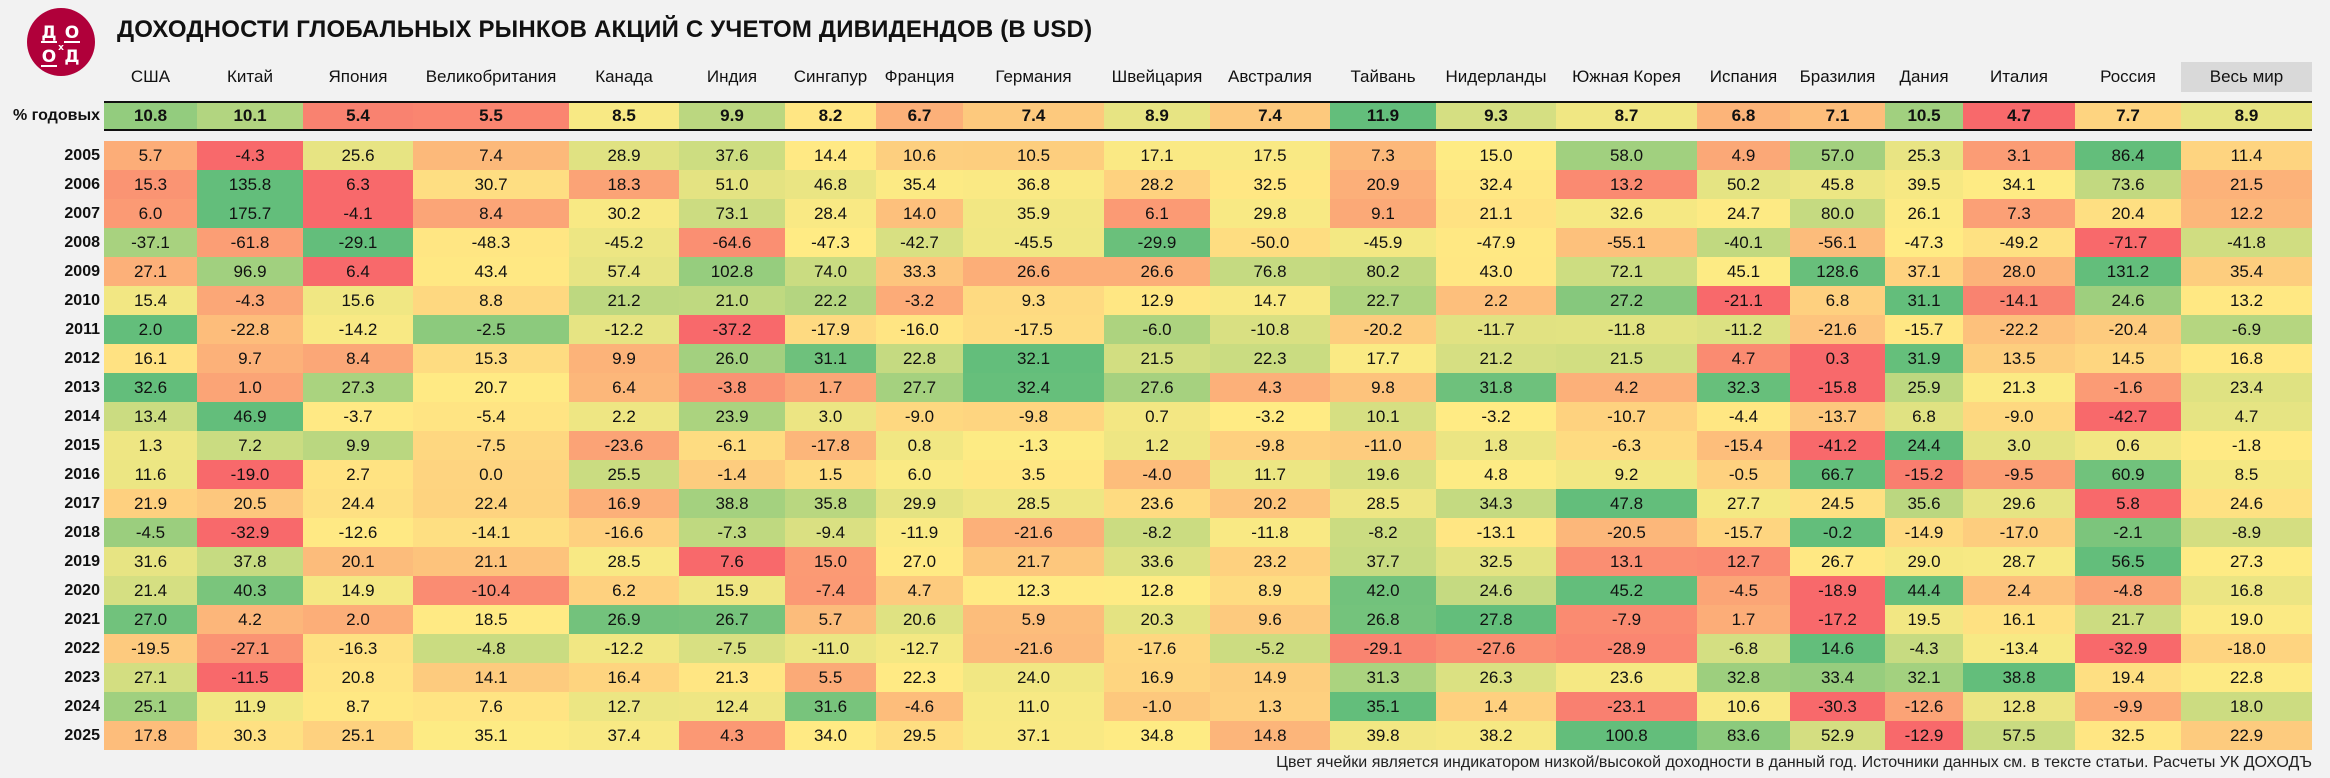  Describe the element at coordinates (1496, 416) in the screenshot. I see `heatmap-cell: -3.2` at that location.